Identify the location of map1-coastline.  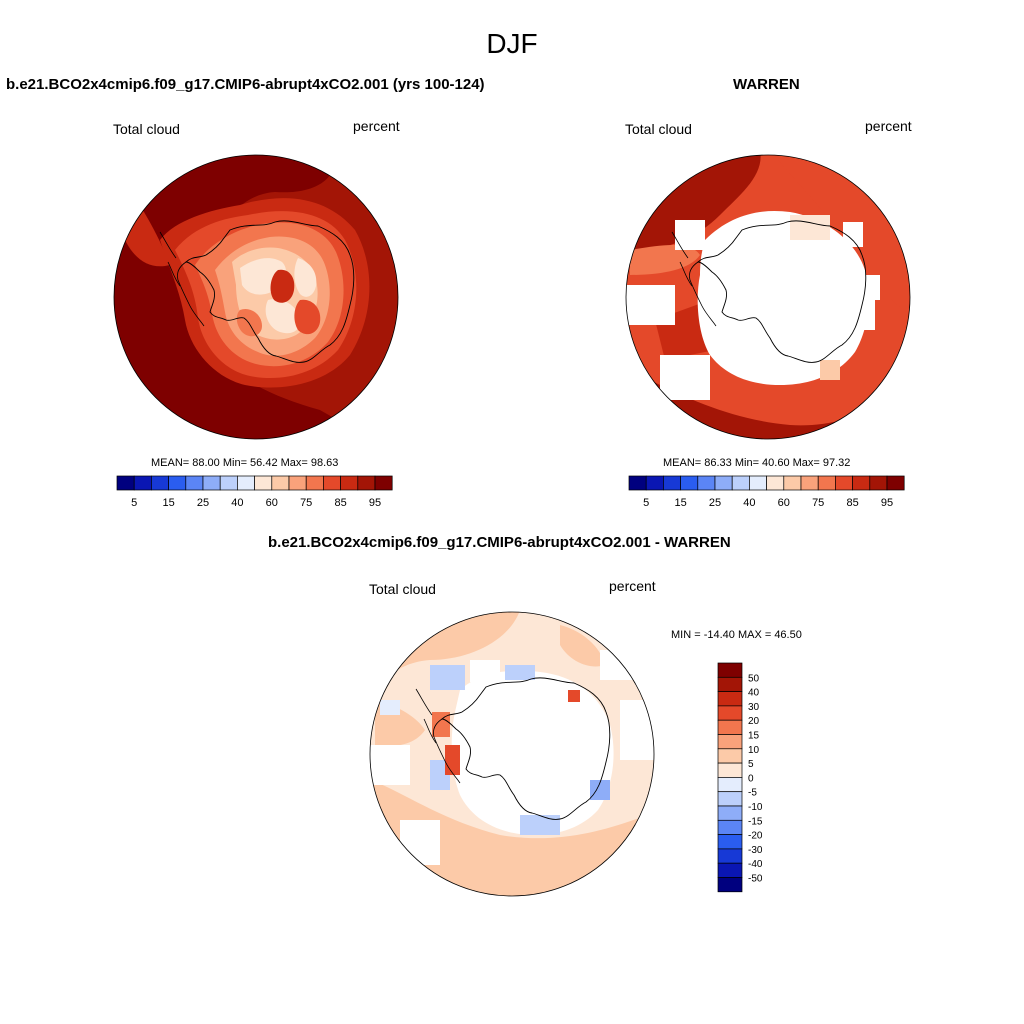
(269, 291).